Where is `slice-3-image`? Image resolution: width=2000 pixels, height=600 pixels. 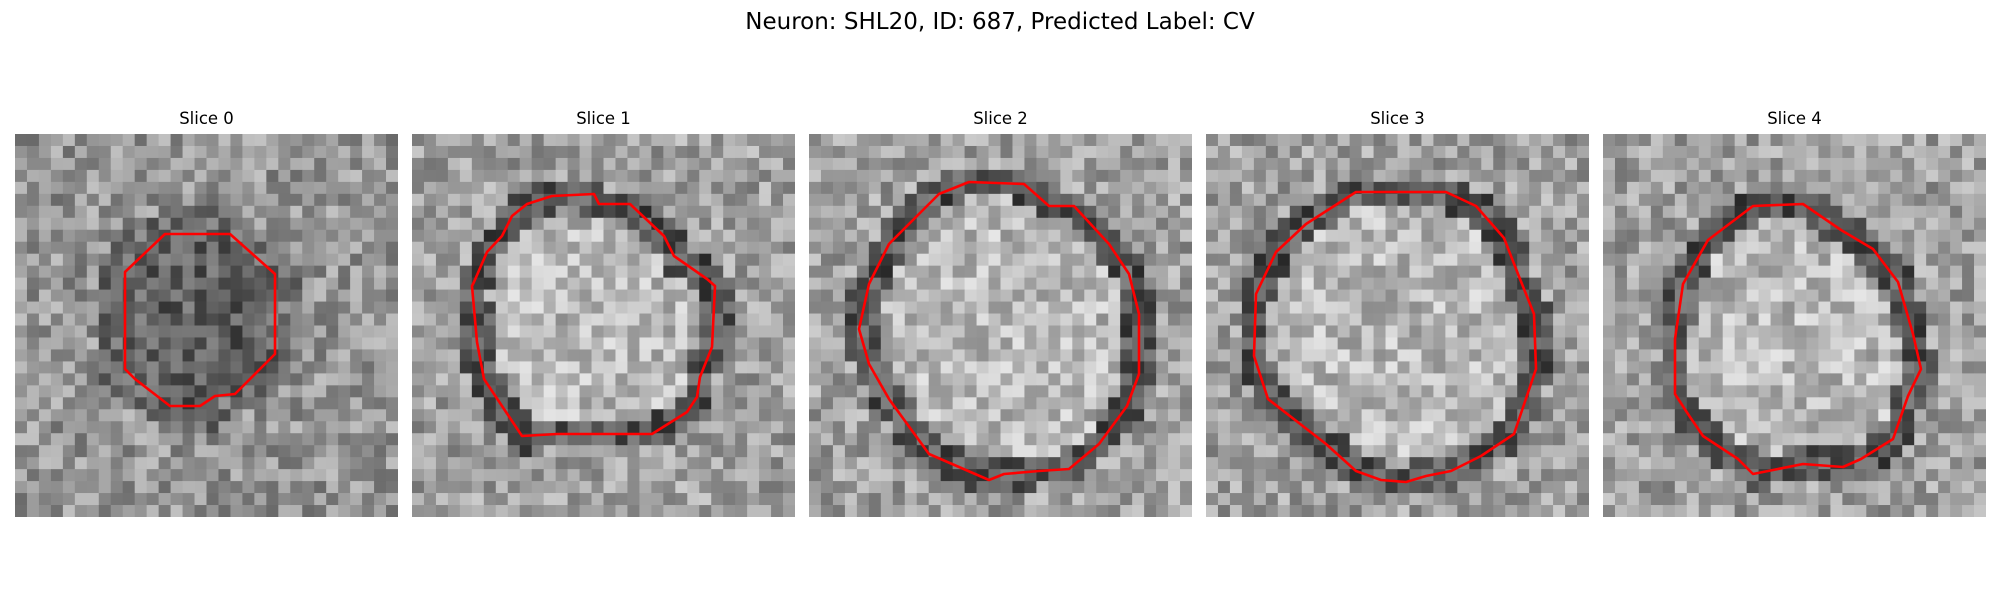
slice-3-image is located at coordinates (1397, 325).